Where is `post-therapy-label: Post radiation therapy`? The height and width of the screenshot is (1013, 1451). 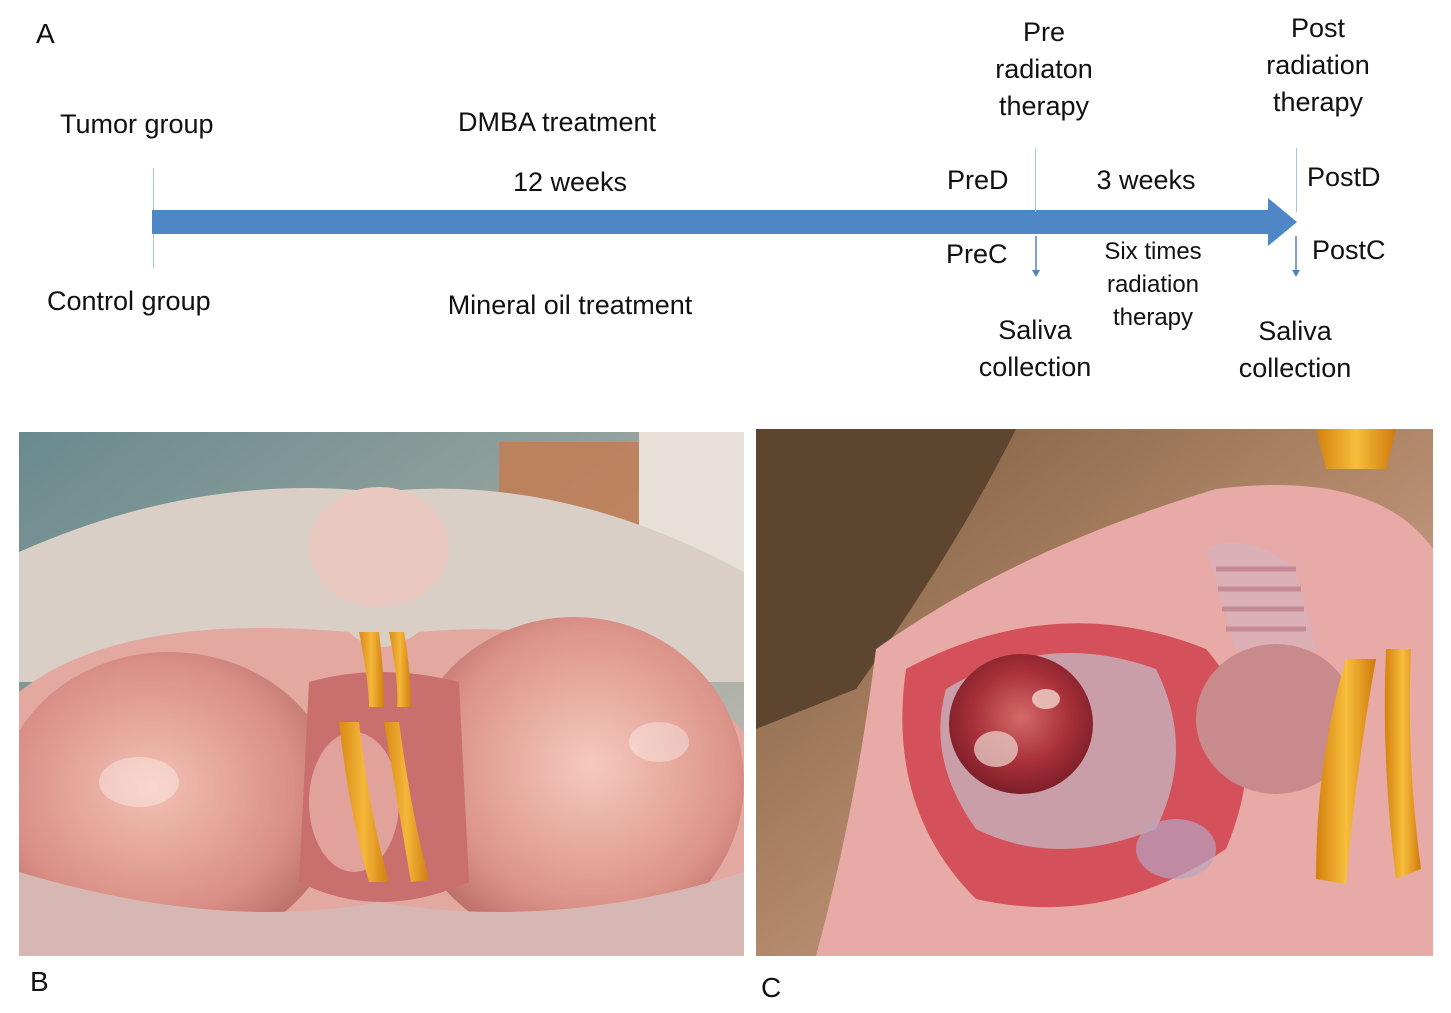 post-therapy-label: Post radiation therapy is located at coordinates (1318, 65).